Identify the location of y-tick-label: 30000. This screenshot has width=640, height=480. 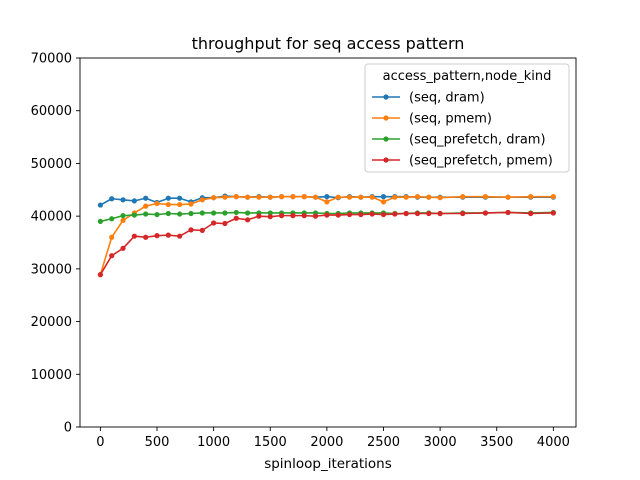
(51, 269).